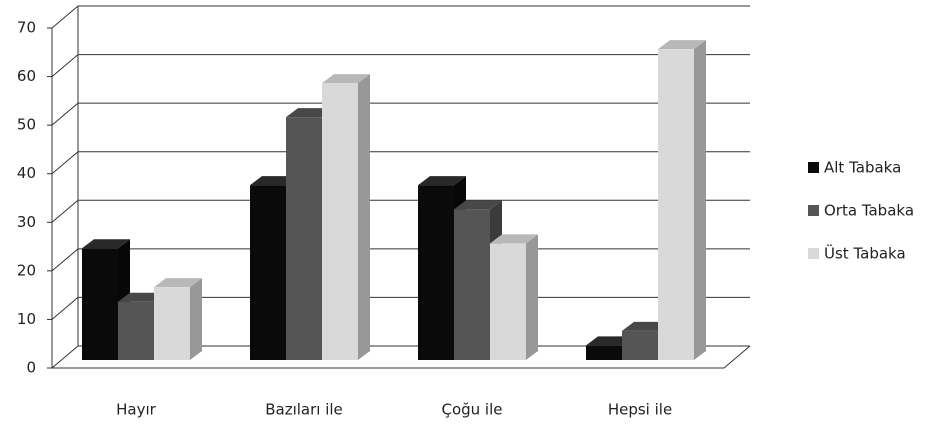 This screenshot has width=932, height=434. I want to click on floor, so click(401, 357).